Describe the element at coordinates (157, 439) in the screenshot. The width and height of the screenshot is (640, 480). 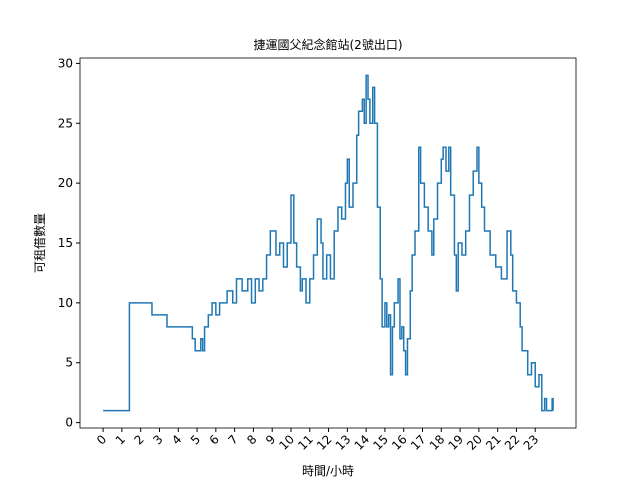
I see `x-tick-label: 3` at that location.